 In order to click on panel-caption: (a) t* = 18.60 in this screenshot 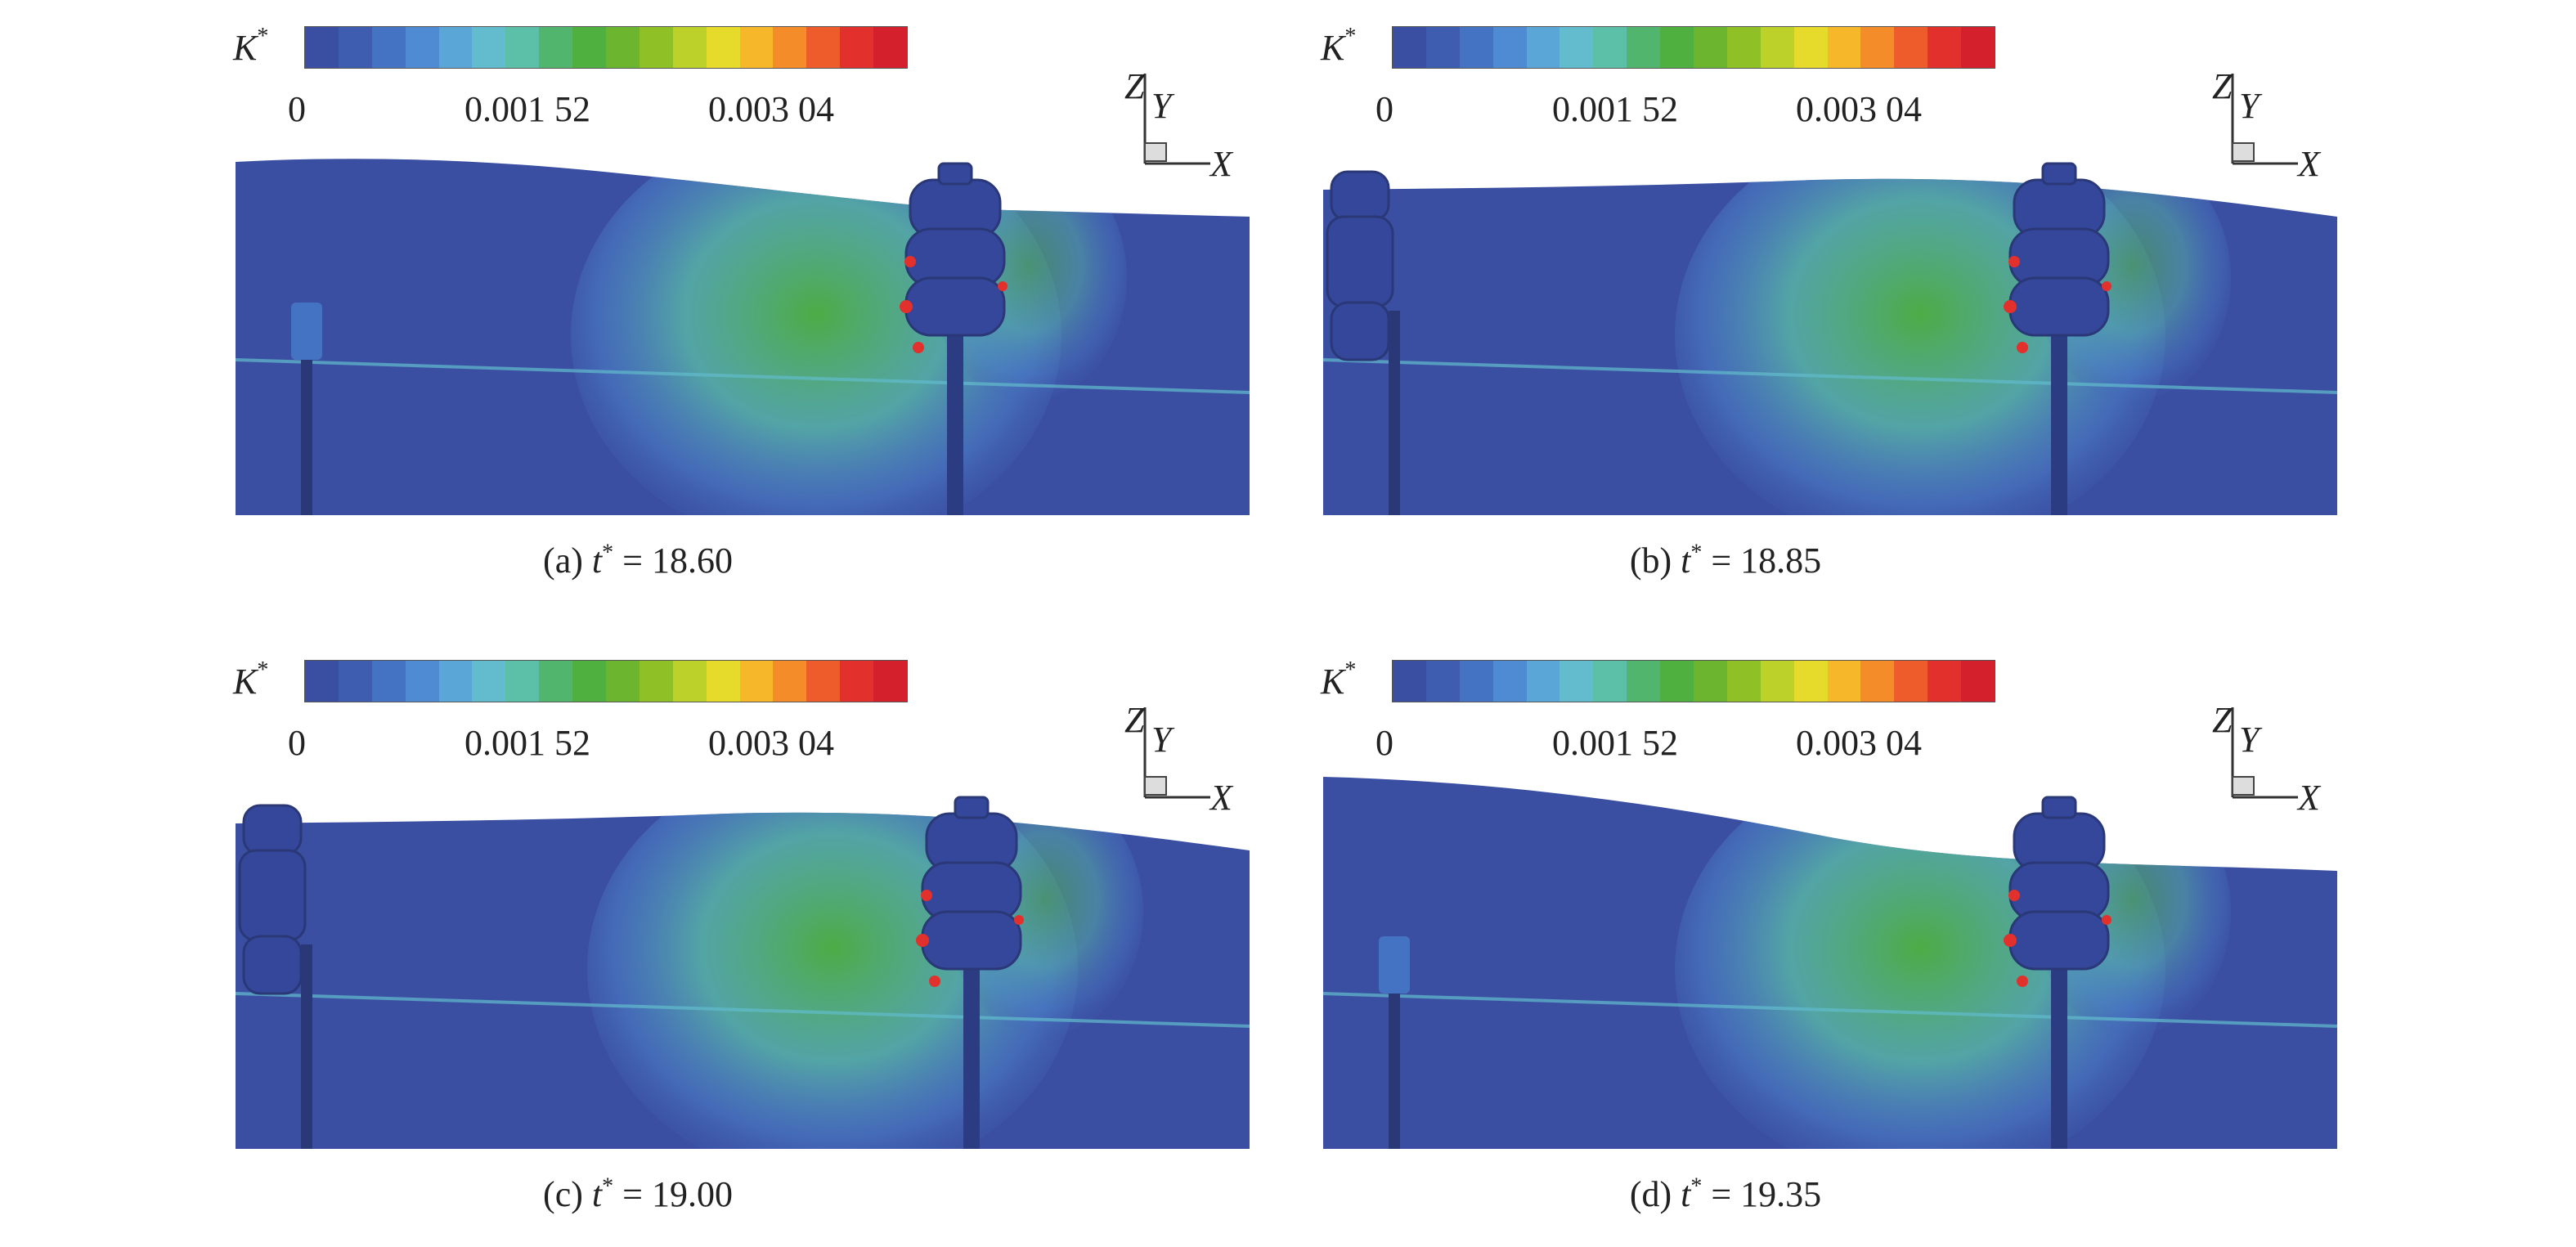, I will do `click(638, 560)`.